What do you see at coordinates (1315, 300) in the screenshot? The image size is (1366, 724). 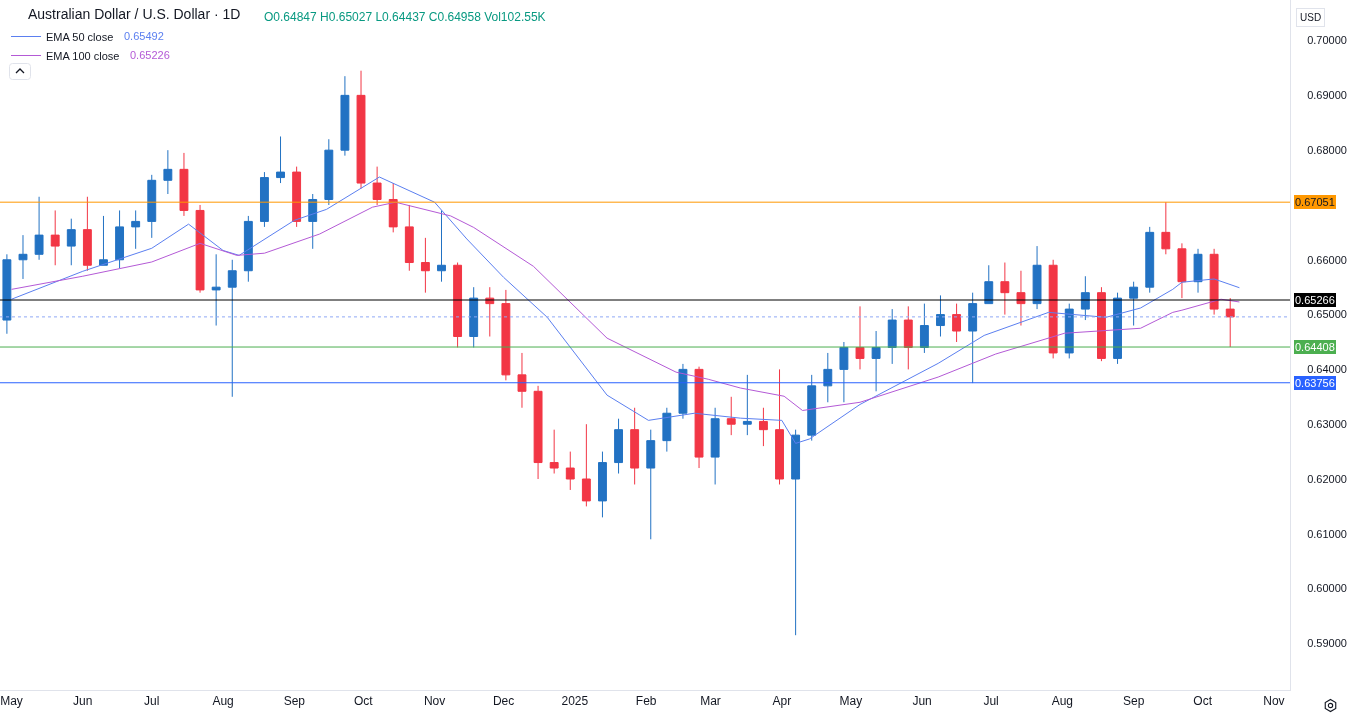 I see `ref-line-label: 0.65266` at bounding box center [1315, 300].